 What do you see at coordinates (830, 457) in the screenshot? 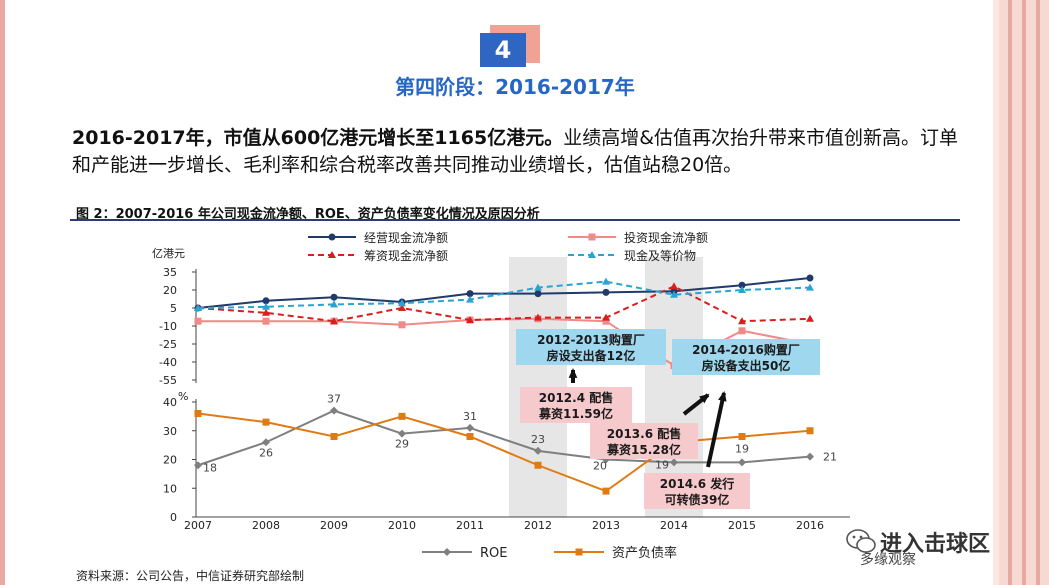
I see `data-label: 21` at bounding box center [830, 457].